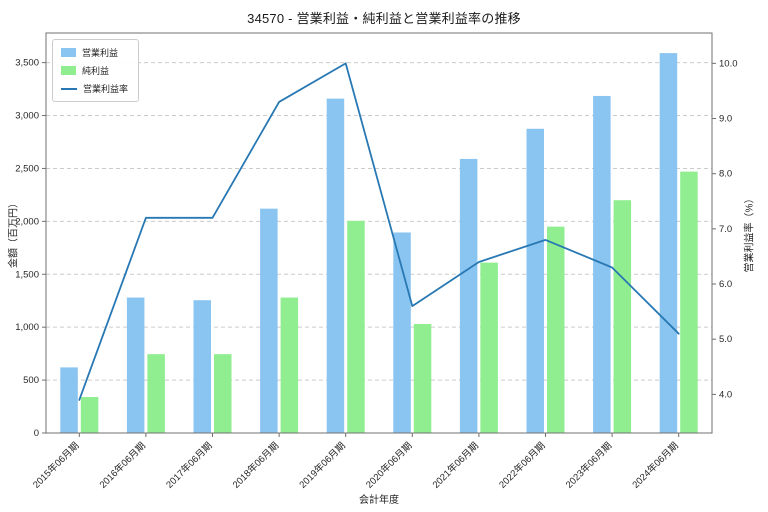  What do you see at coordinates (55, 465) in the screenshot?
I see `x-tick-label: 2015年06月期` at bounding box center [55, 465].